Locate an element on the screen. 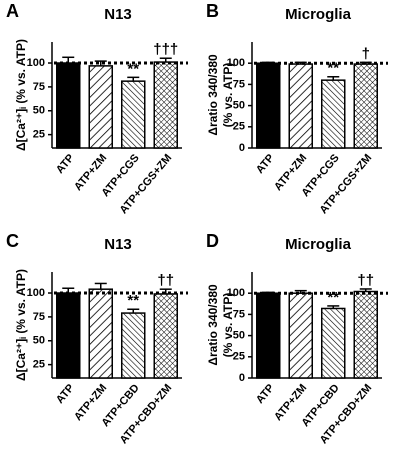 The width and height of the screenshot is (400, 452). panel-label: A is located at coordinates (12, 11).